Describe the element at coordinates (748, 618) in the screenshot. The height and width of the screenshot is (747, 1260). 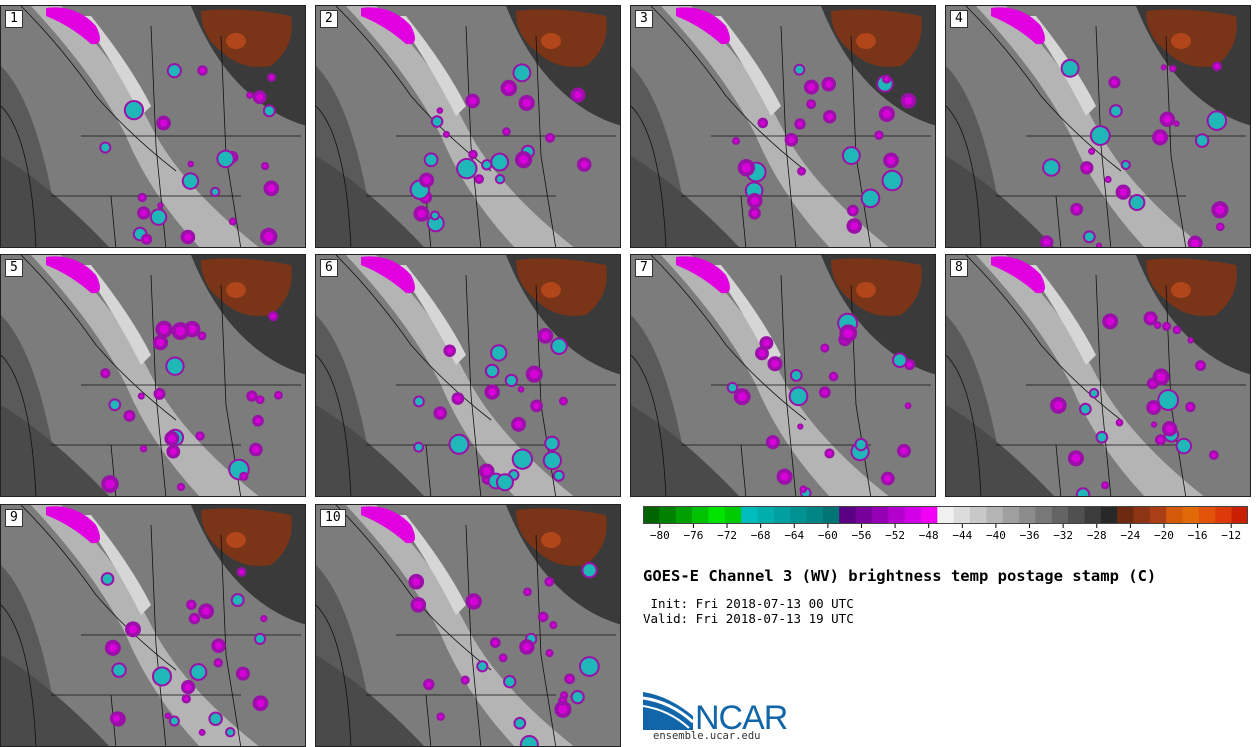
I see `valid-time: Valid: Fri 2018-07-13 19 UTC` at that location.